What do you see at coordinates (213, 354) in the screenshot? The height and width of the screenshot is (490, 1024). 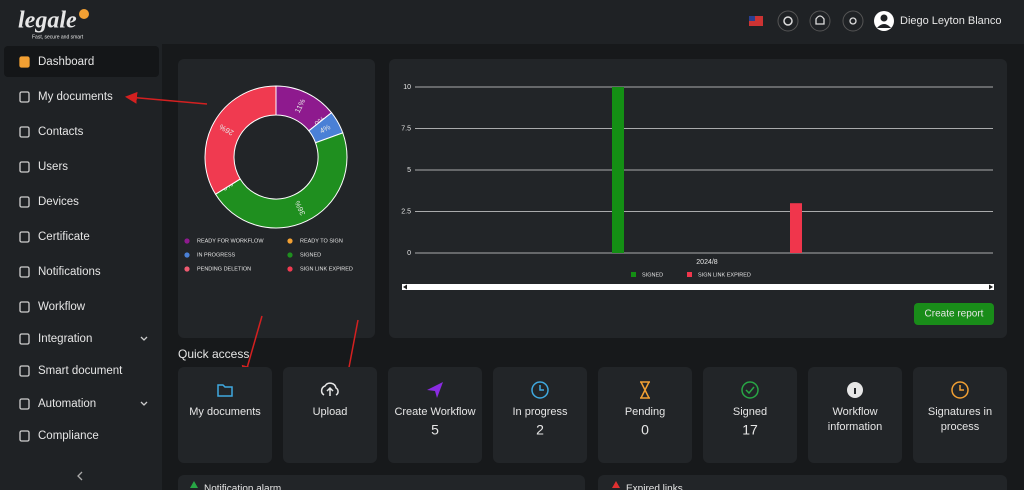 I see `section-title: Quick access` at bounding box center [213, 354].